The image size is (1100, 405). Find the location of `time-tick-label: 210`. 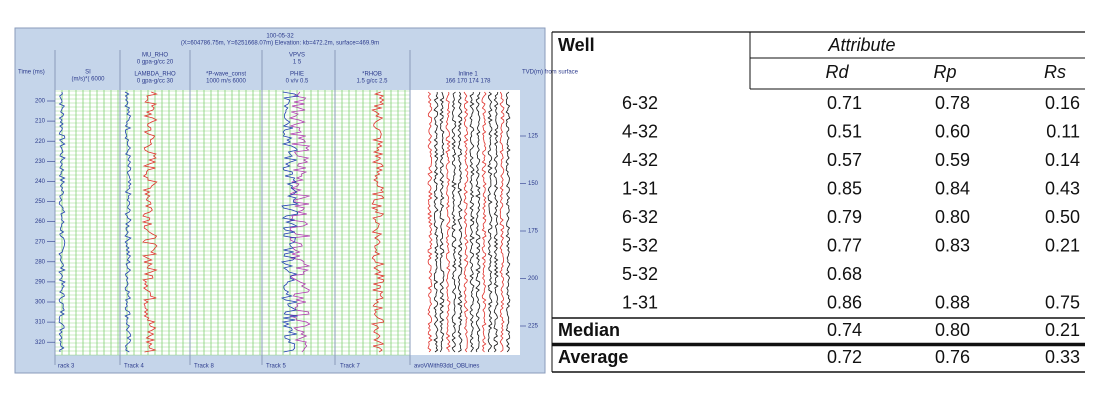

time-tick-label: 210 is located at coordinates (40, 122).